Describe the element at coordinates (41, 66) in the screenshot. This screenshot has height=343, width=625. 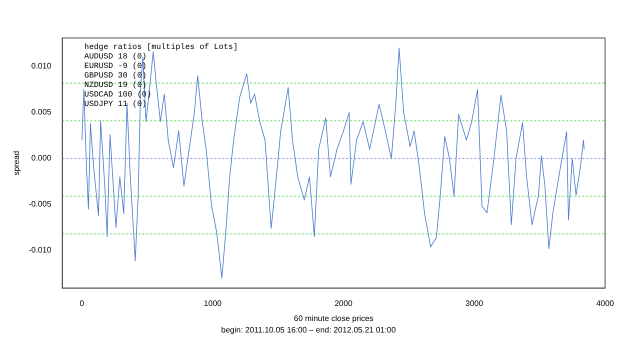
I see `y-tick-label: 0.010` at that location.